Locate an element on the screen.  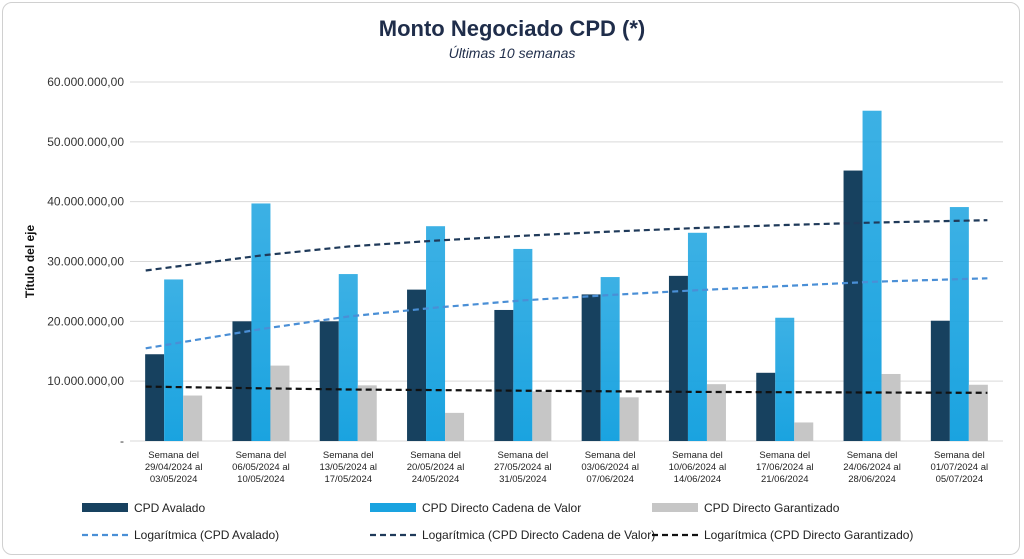
chart-title: Monto Negociado CPD (*) is located at coordinates (512, 28).